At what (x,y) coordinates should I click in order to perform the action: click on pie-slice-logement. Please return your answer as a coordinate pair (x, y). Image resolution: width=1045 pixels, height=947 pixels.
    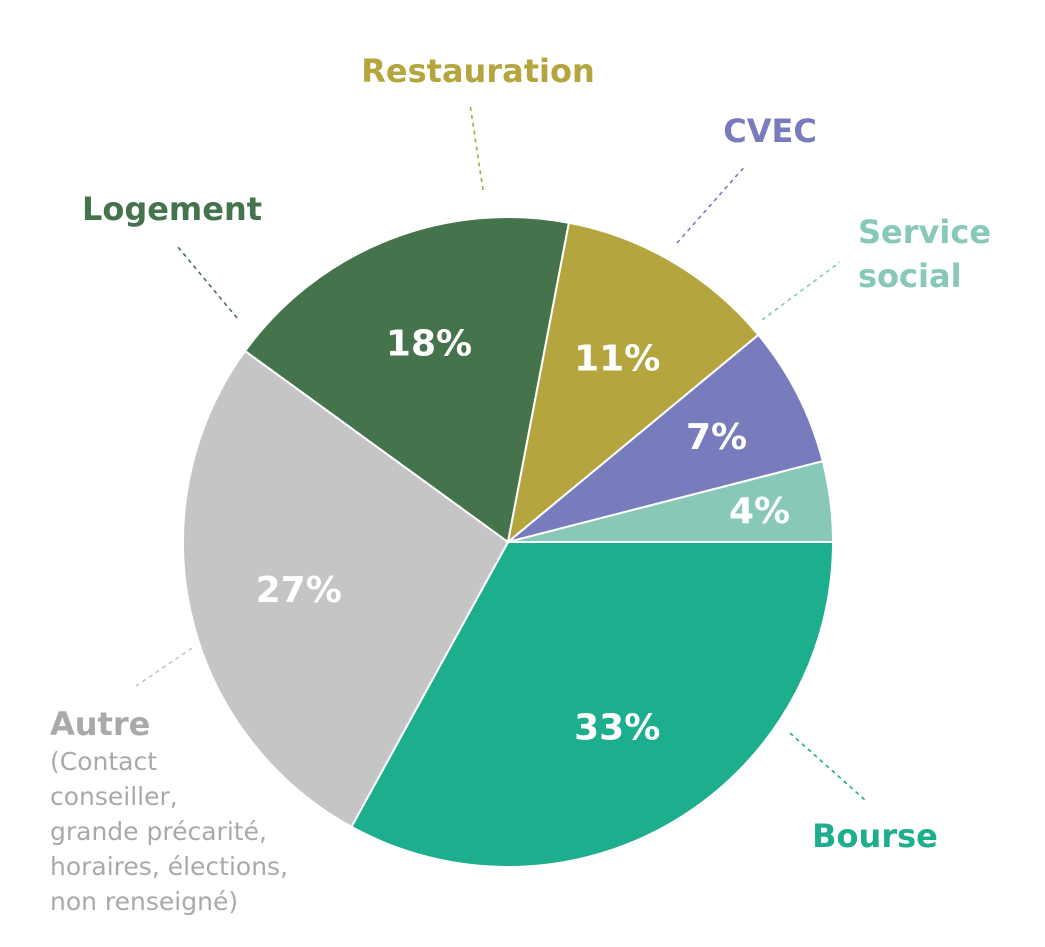
    Looking at the image, I should click on (407, 380).